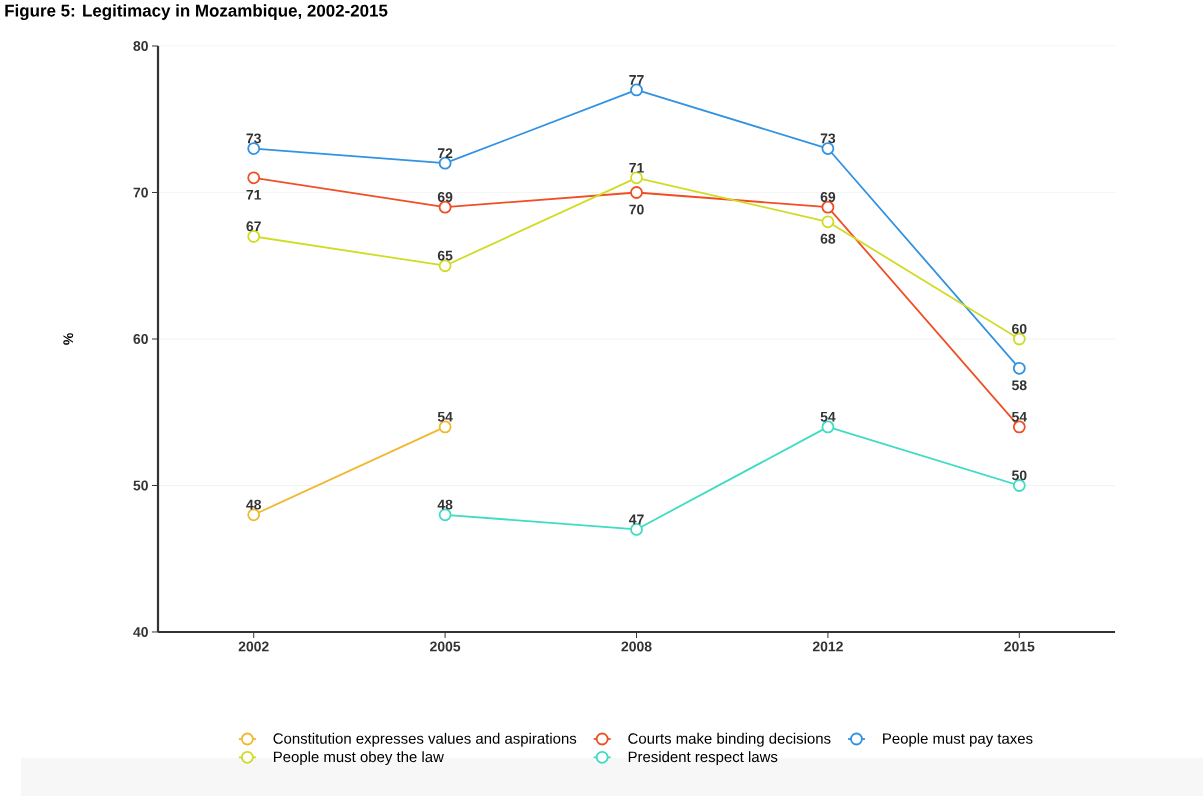 The image size is (1203, 796). Describe the element at coordinates (140, 192) in the screenshot. I see `y-tick-label: 70` at that location.